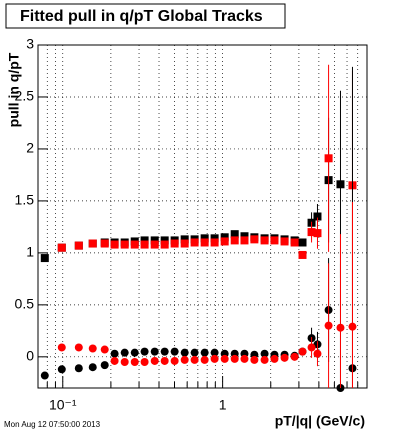 The image size is (400, 433). What do you see at coordinates (30, 356) in the screenshot?
I see `y-tick-label: 0` at bounding box center [30, 356].